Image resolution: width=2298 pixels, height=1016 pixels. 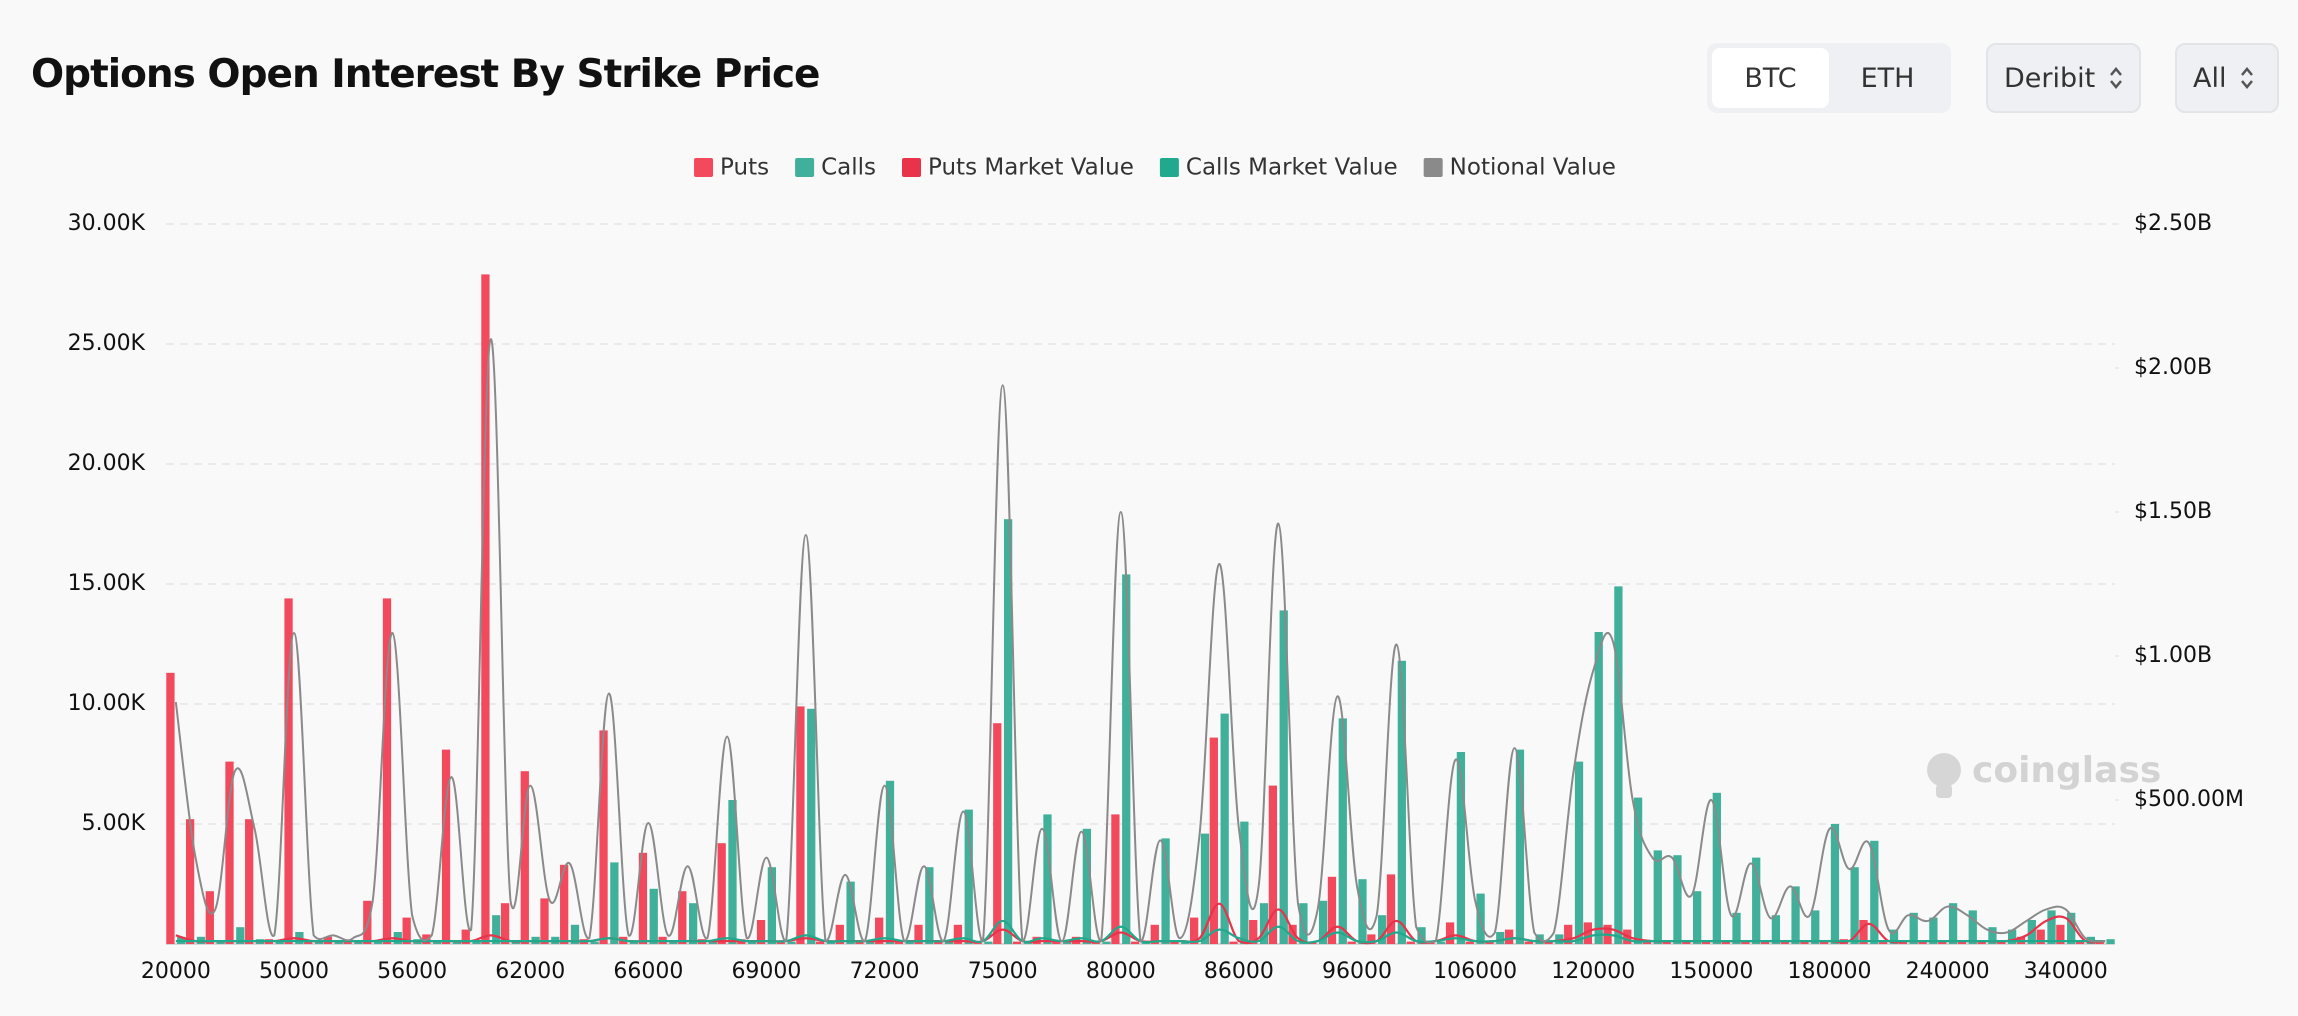 What do you see at coordinates (2173, 223) in the screenshot?
I see `y2-tick-label: $2.50B` at bounding box center [2173, 223].